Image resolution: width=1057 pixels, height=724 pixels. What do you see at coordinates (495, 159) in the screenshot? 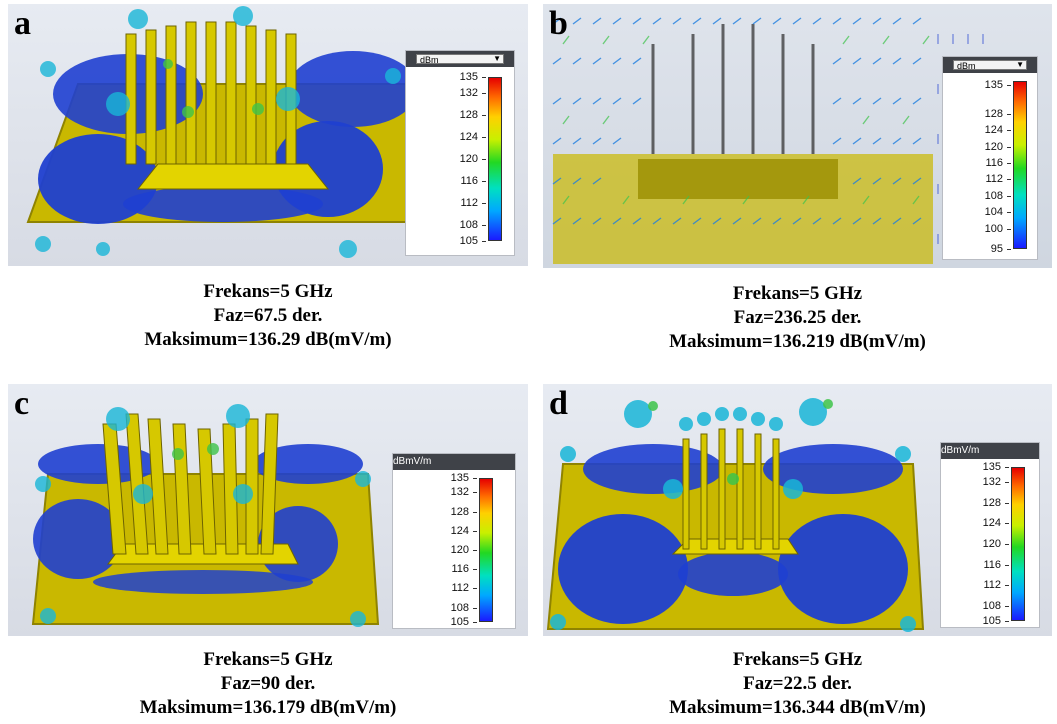
I see `color-scale-bar-a` at bounding box center [495, 159].